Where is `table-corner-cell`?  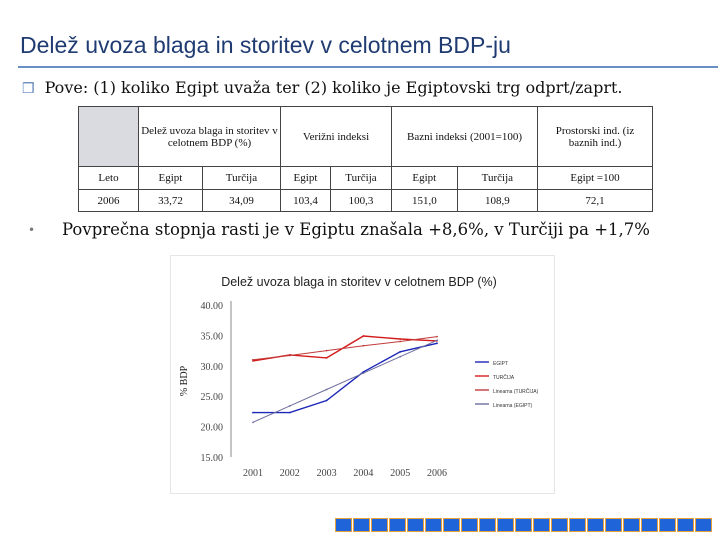 table-corner-cell is located at coordinates (108, 136).